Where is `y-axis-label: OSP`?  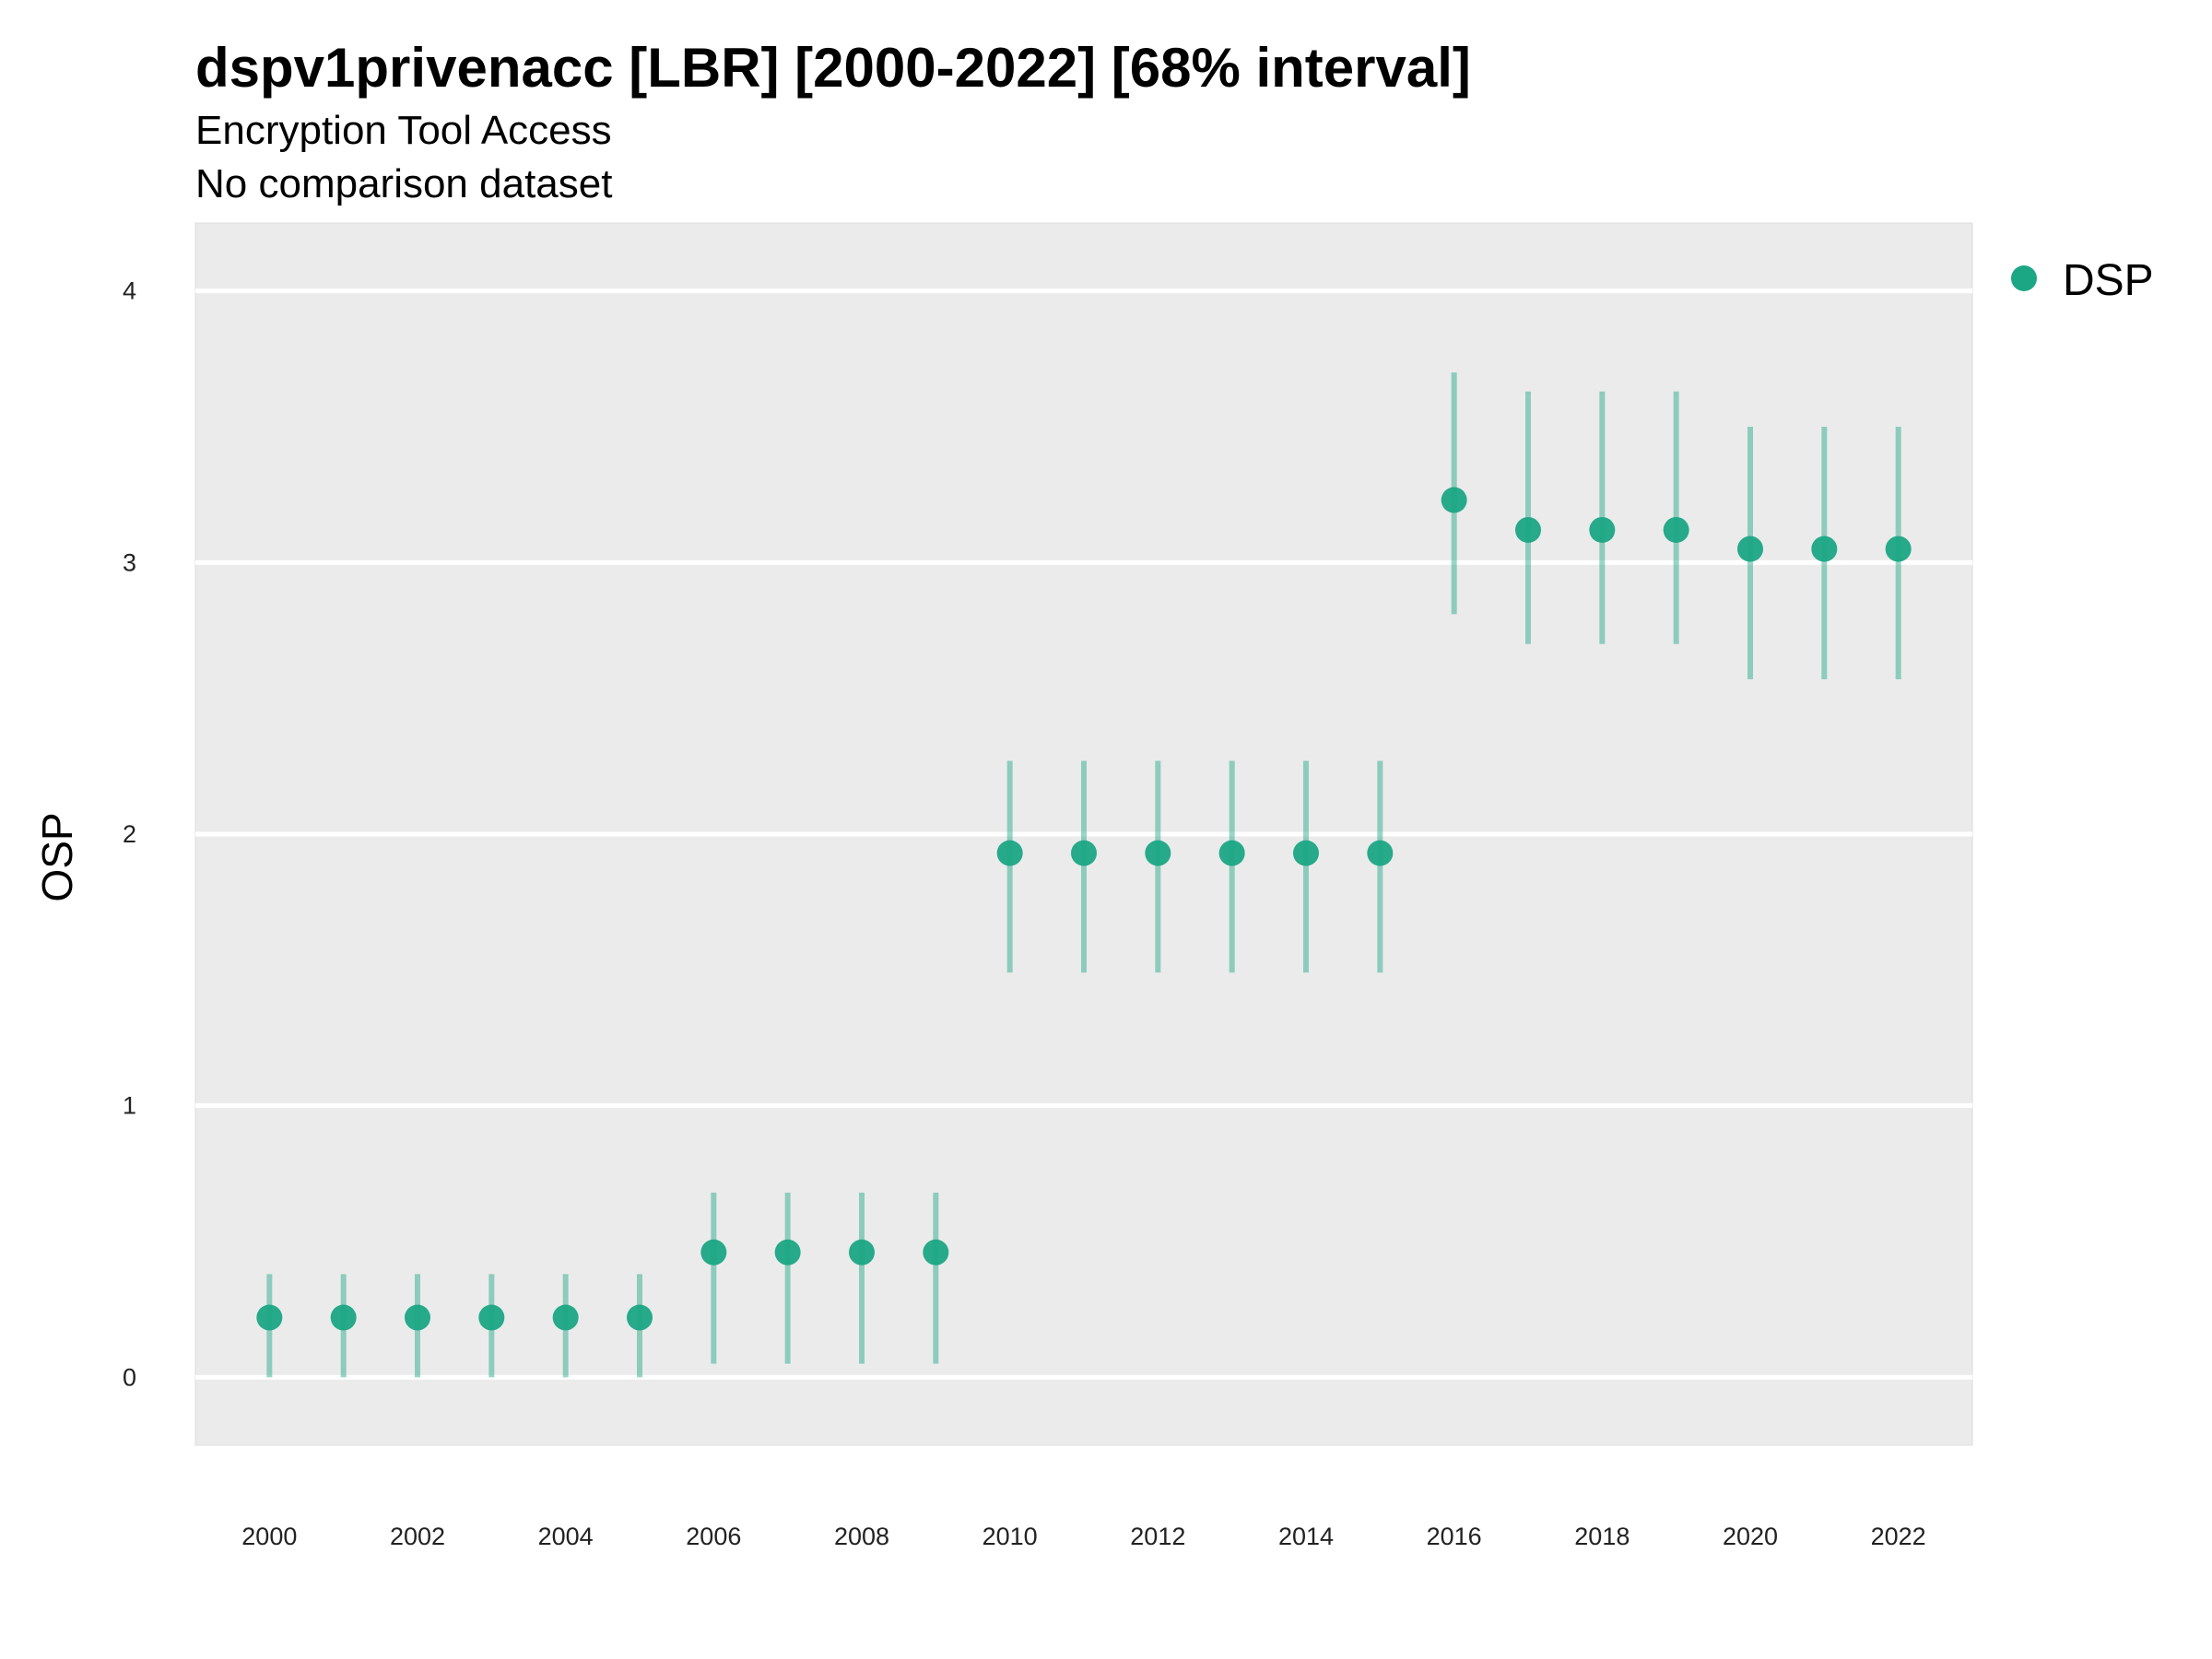 y-axis-label: OSP is located at coordinates (57, 856).